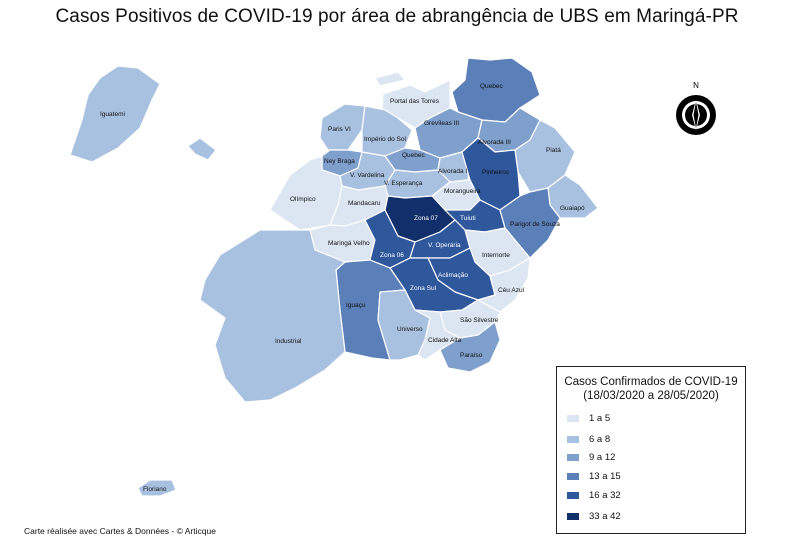  I want to click on label-iguacu: Iguaçu, so click(356, 305).